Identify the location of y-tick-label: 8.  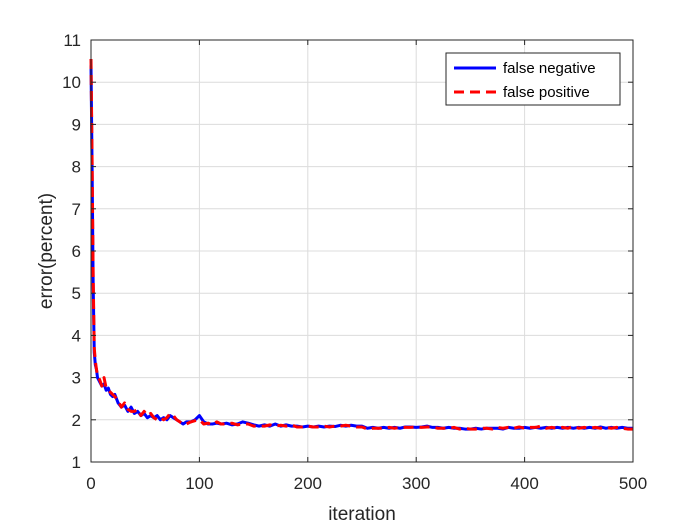
(76, 167).